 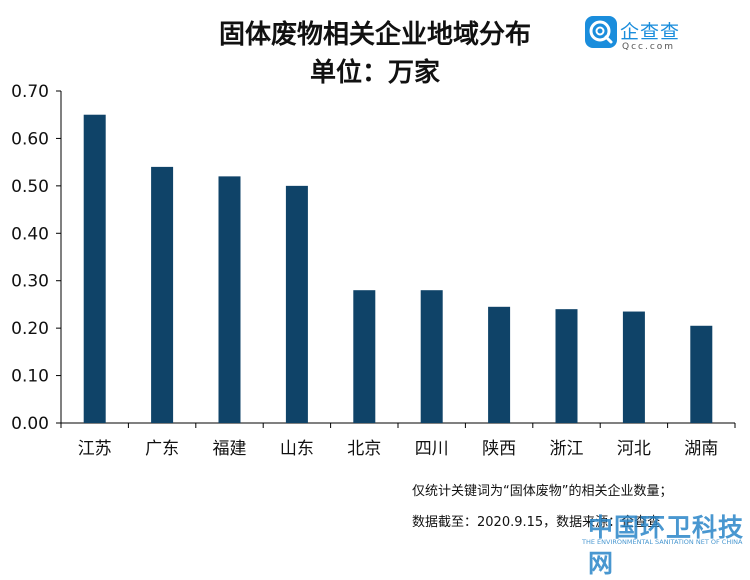 What do you see at coordinates (30, 139) in the screenshot?
I see `y-tick-label: 0.60` at bounding box center [30, 139].